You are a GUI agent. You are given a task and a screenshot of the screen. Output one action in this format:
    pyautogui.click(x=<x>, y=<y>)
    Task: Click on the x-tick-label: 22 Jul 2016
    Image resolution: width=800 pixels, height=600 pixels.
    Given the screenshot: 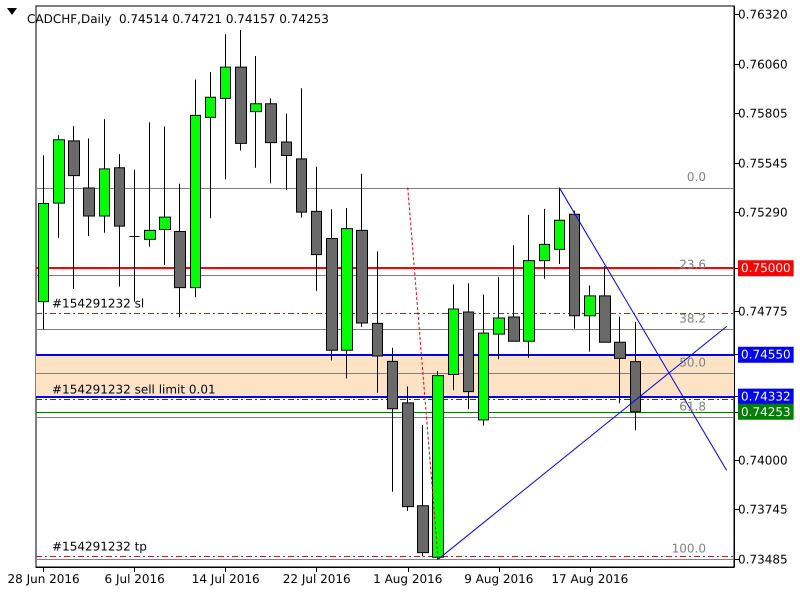 What is the action you would take?
    pyautogui.click(x=316, y=579)
    